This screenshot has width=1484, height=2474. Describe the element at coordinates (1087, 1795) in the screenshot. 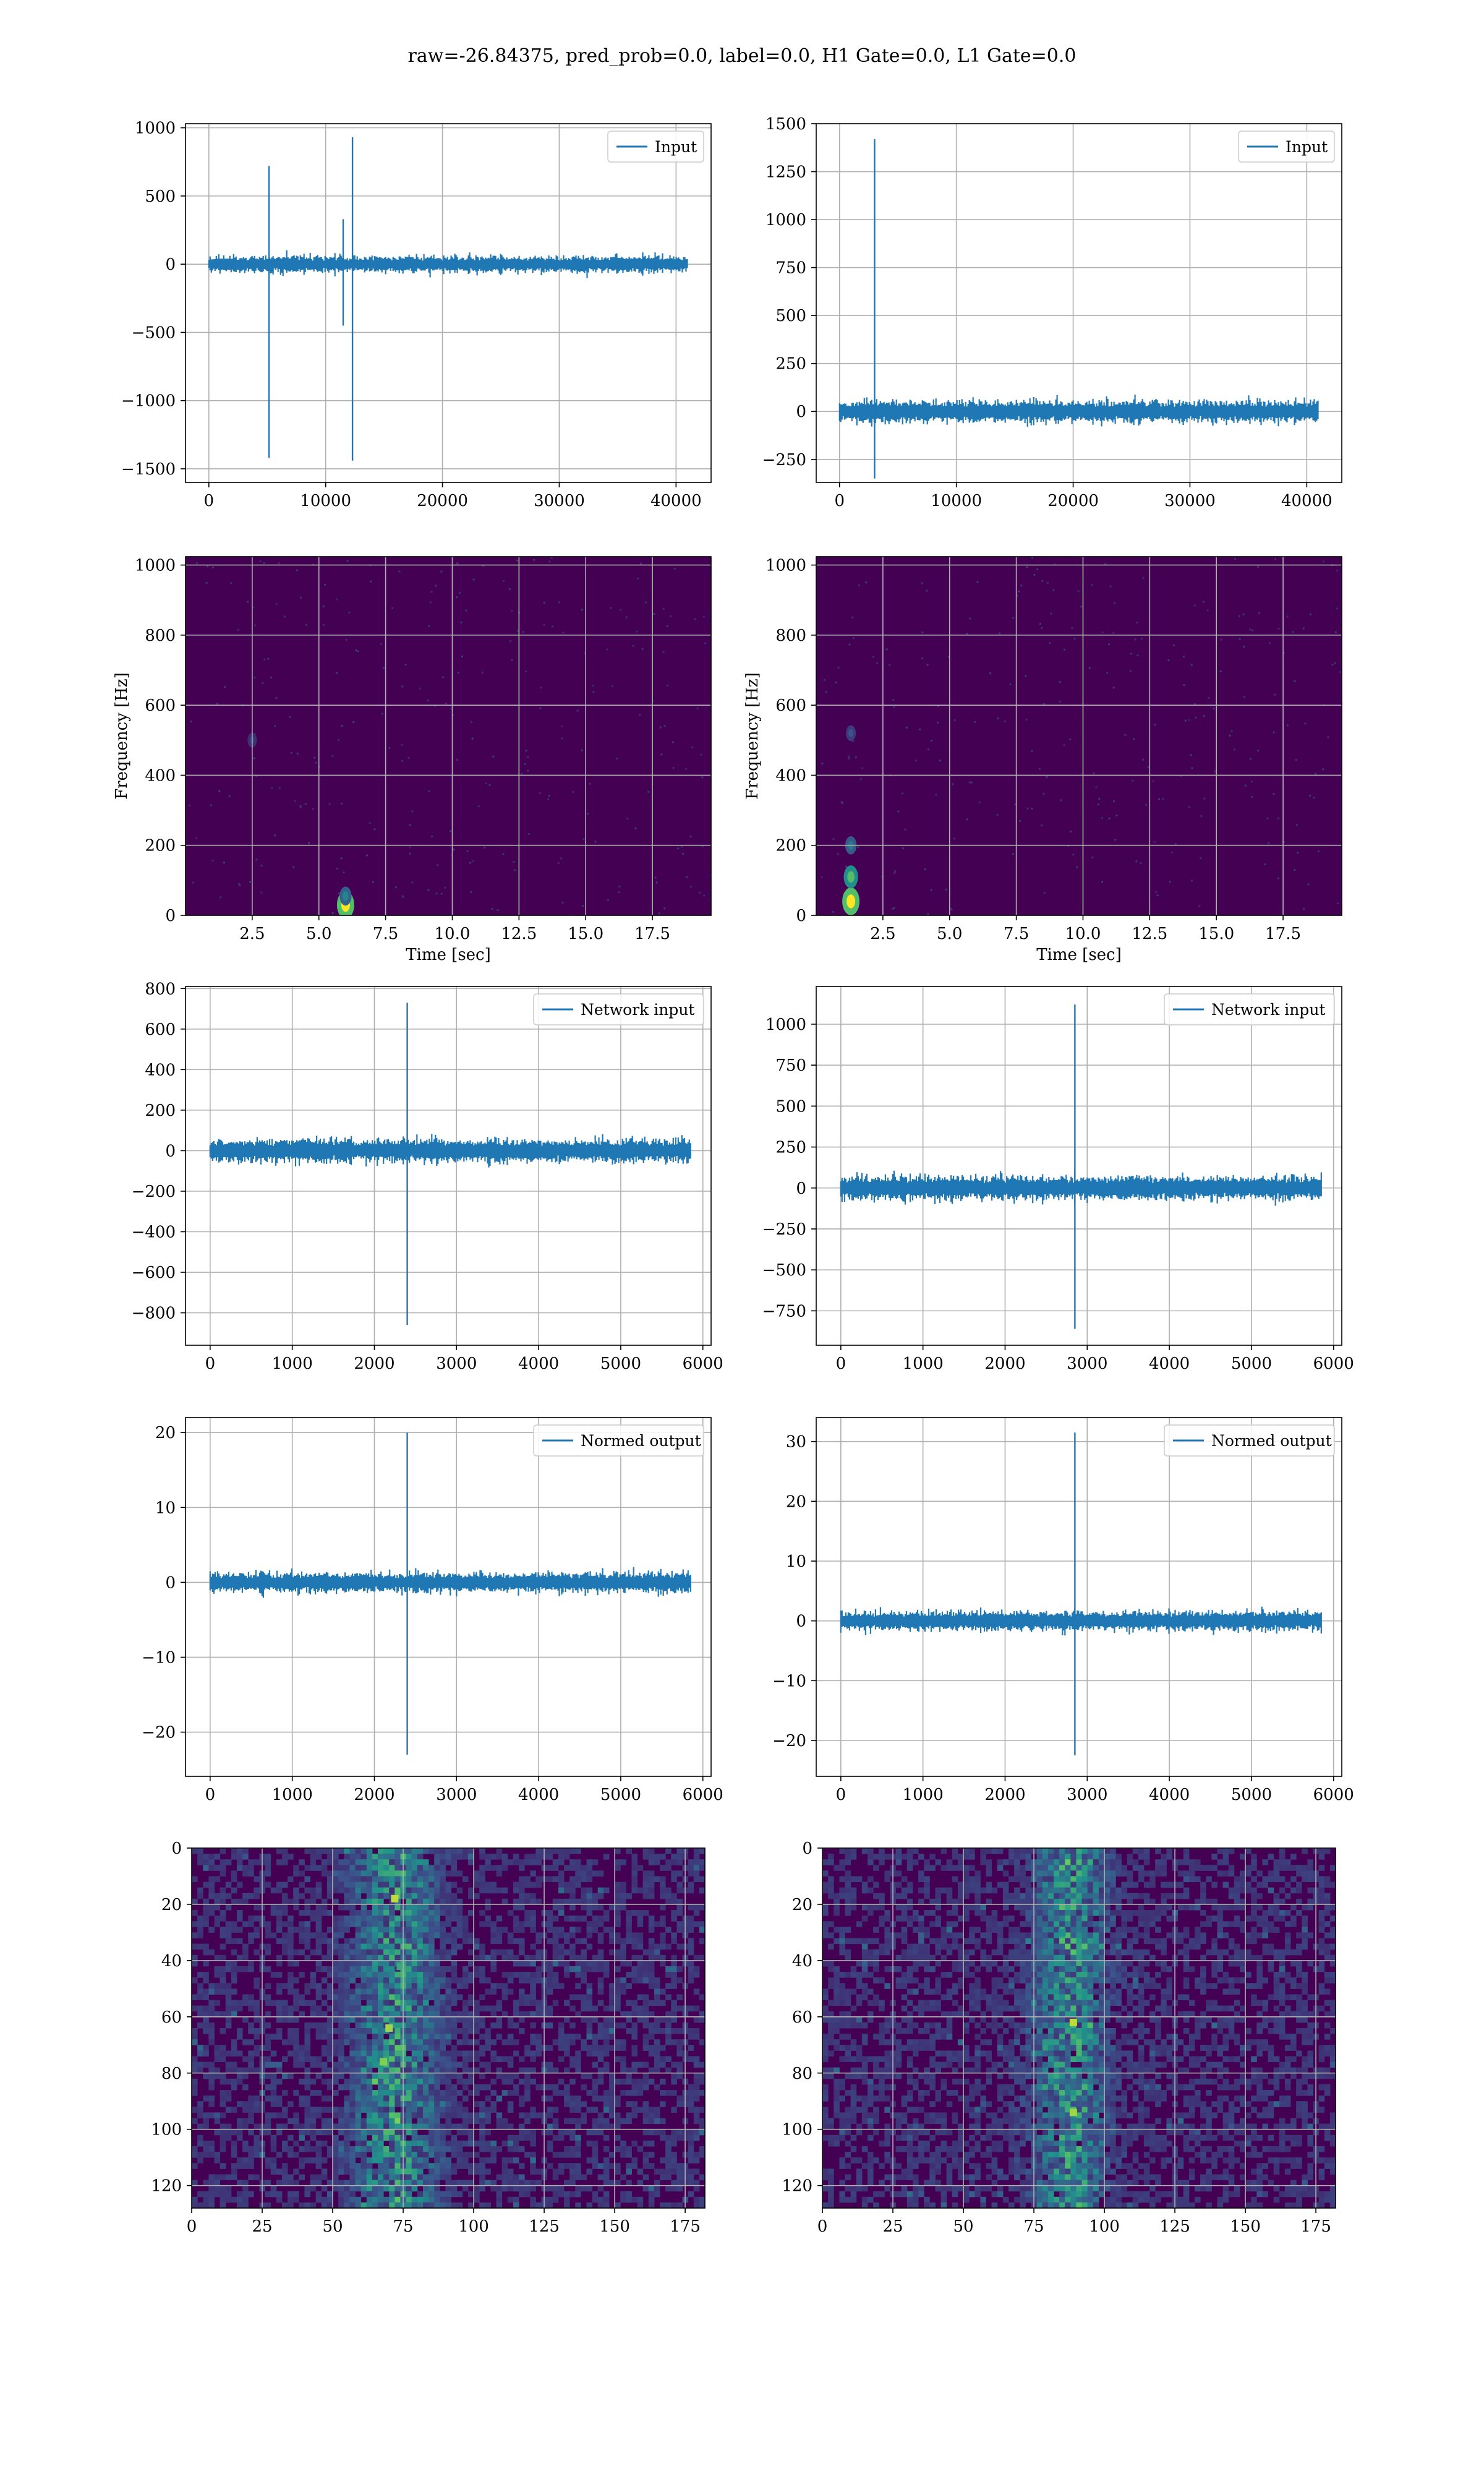

I see `x-tick-label: 3000` at that location.